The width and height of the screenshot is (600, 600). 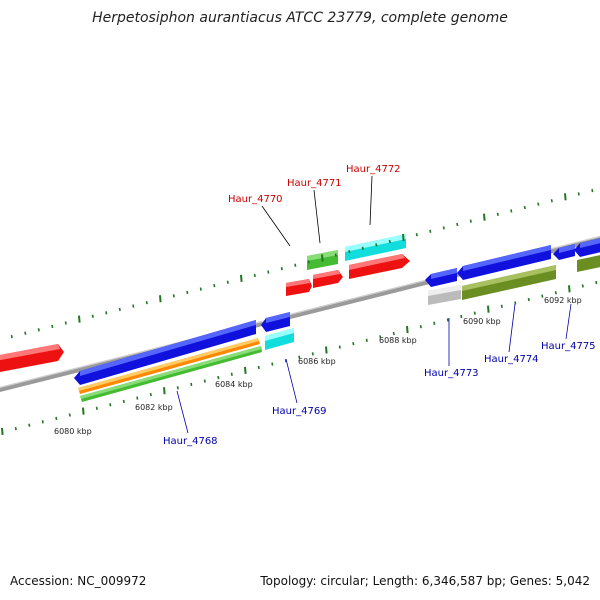 I want to click on gene-label-haur-4768: Haur_4768, so click(x=190, y=441).